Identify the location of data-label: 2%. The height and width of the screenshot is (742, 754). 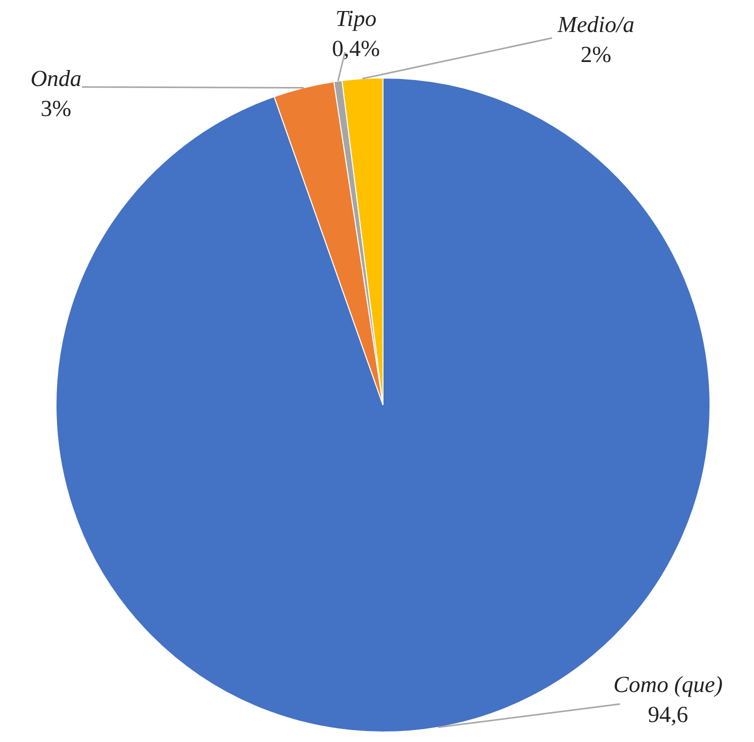
(596, 54).